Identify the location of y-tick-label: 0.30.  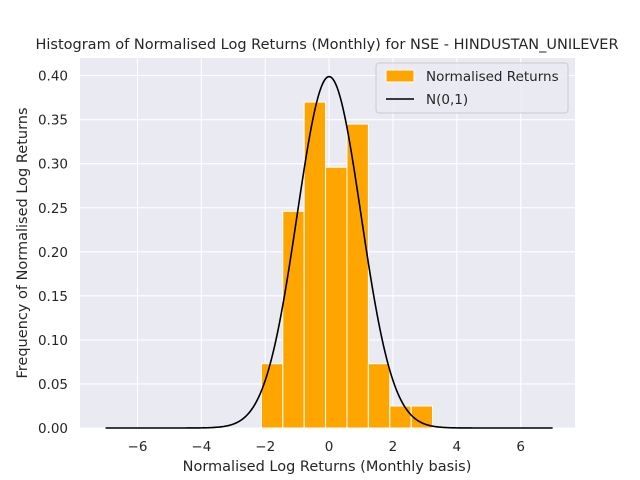
(53, 165).